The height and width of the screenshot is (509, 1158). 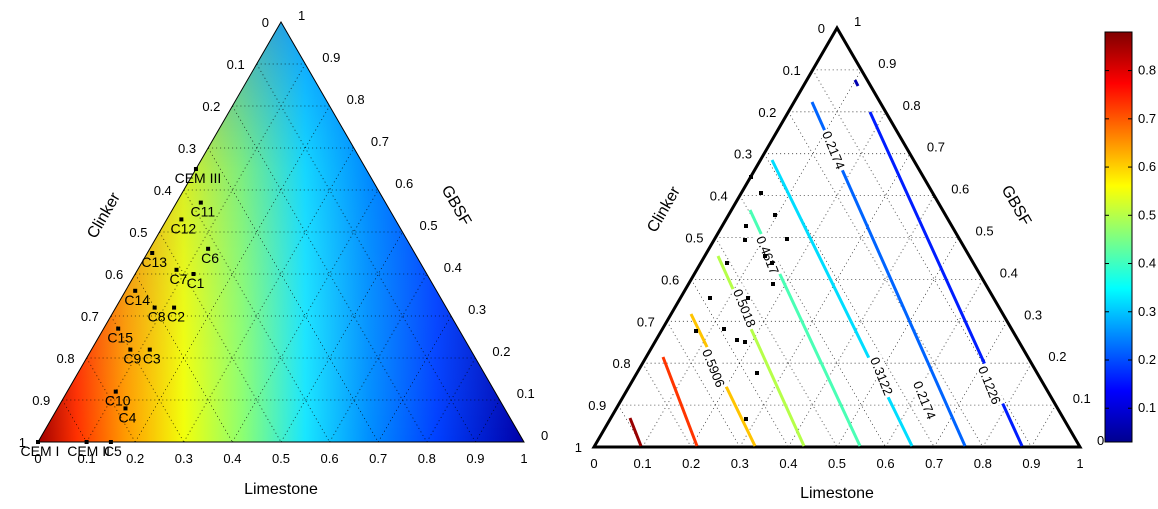 I want to click on tick-label-clinker: 0.3, so click(x=187, y=148).